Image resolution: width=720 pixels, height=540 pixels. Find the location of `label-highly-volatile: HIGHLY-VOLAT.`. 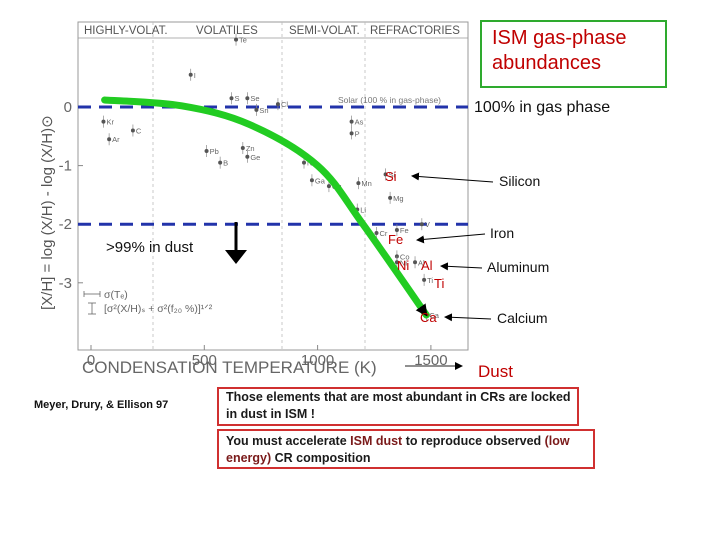

label-highly-volatile: HIGHLY-VOLAT. is located at coordinates (126, 31).